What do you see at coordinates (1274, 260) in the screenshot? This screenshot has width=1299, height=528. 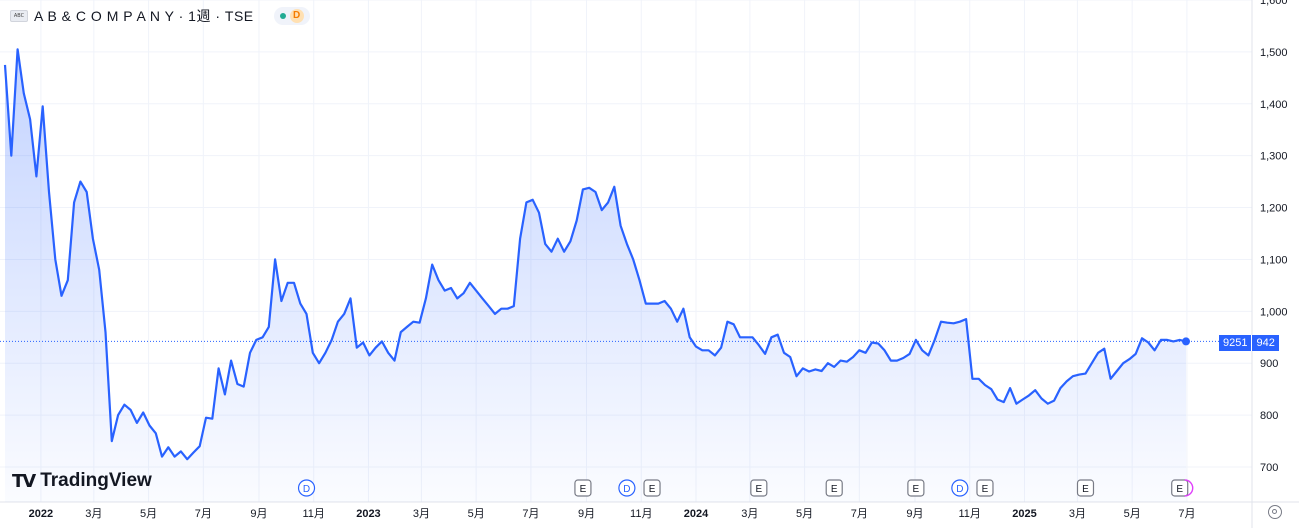 I see `y-tick-label: 1,100` at bounding box center [1274, 260].